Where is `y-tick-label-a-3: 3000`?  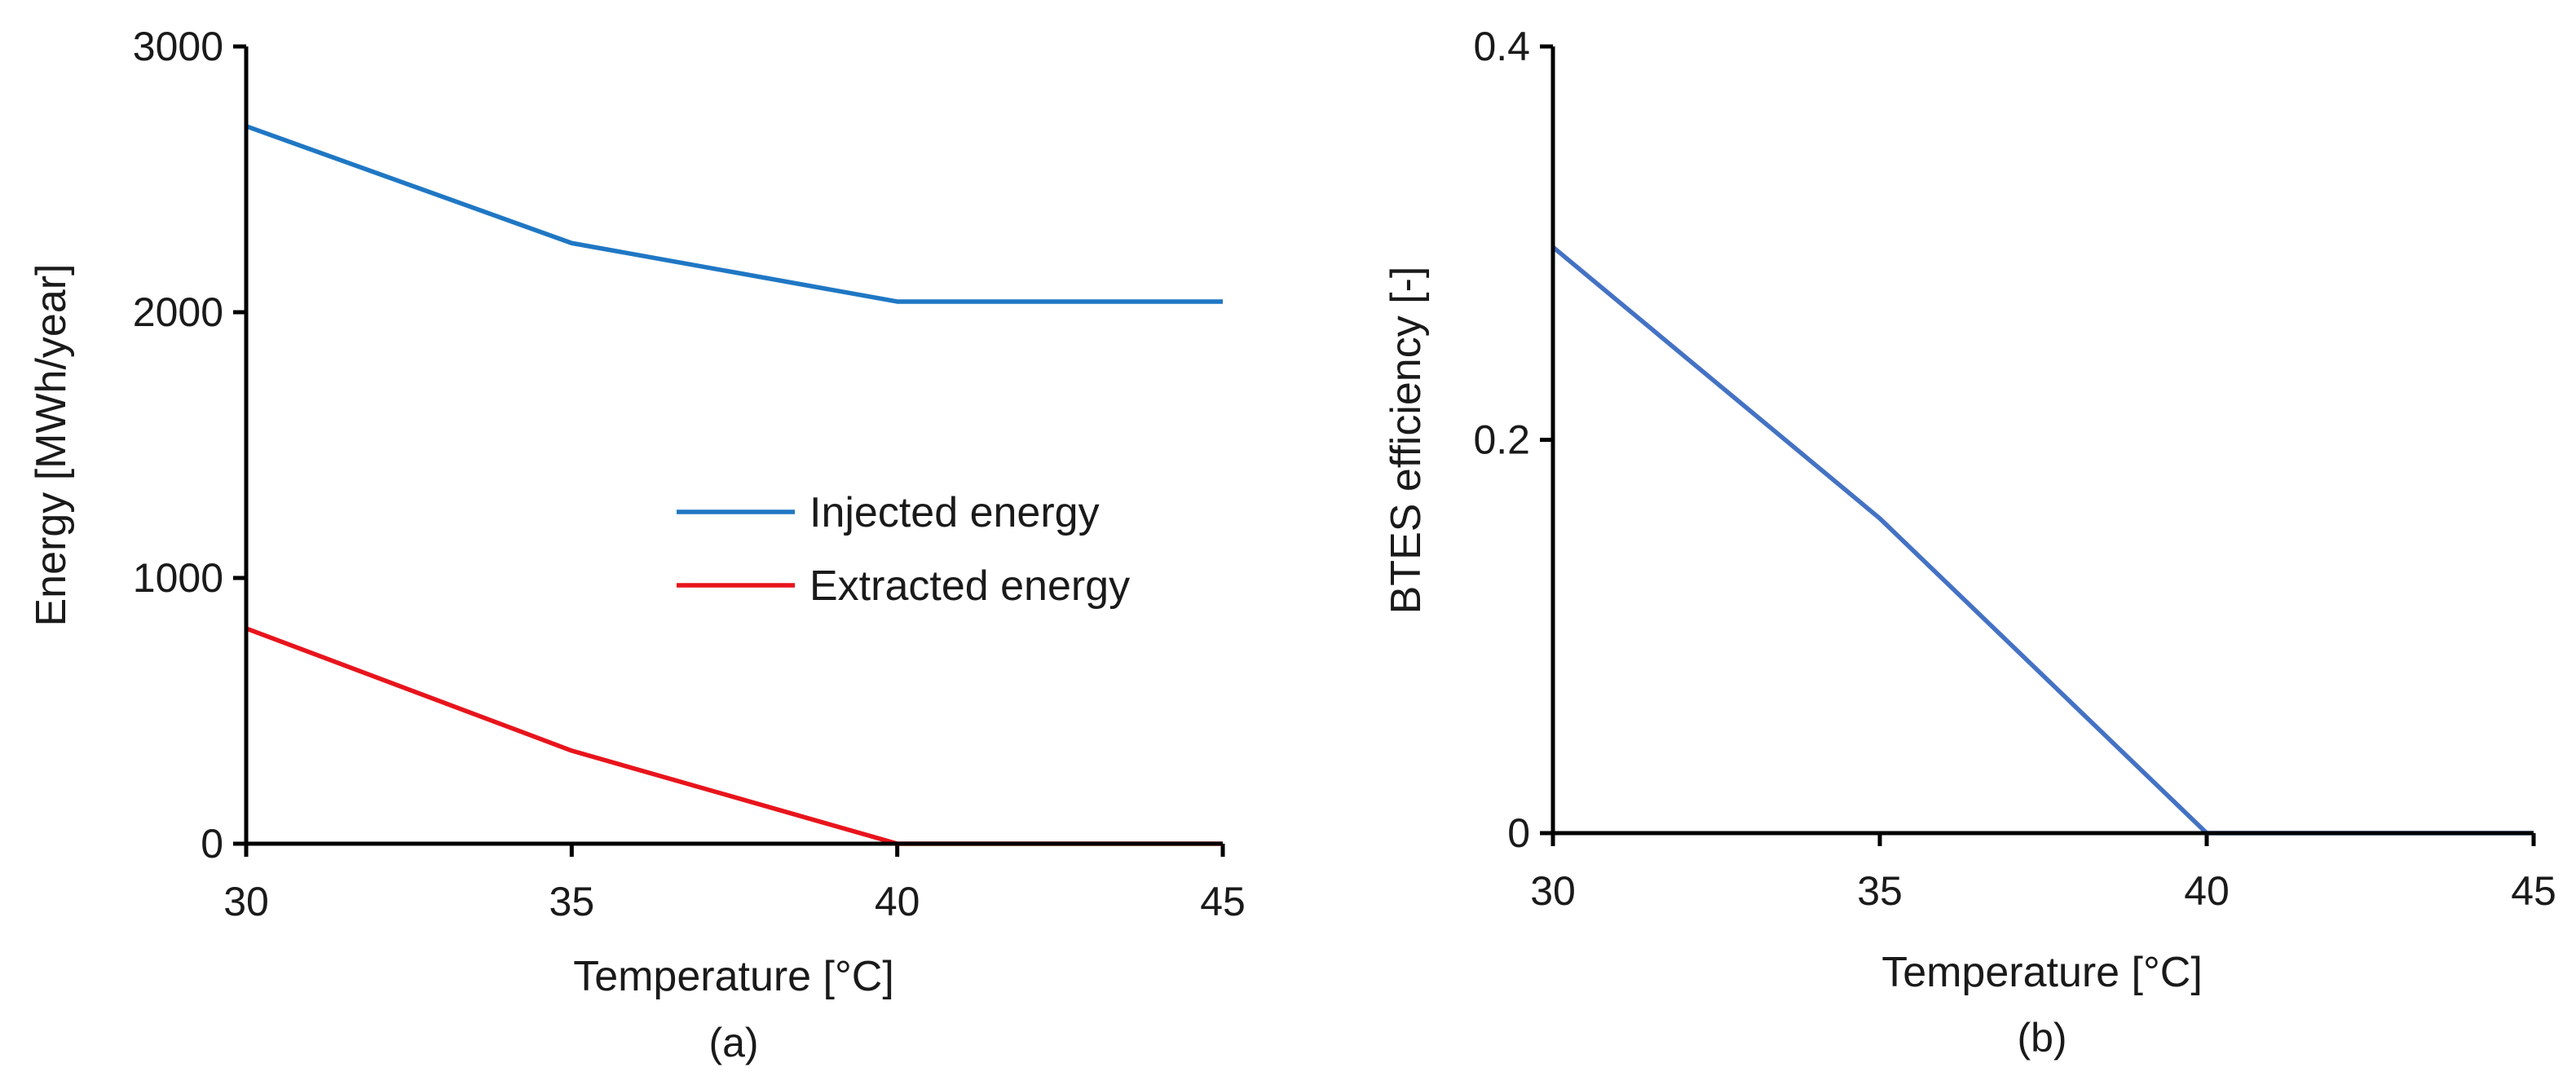 y-tick-label-a-3: 3000 is located at coordinates (178, 46).